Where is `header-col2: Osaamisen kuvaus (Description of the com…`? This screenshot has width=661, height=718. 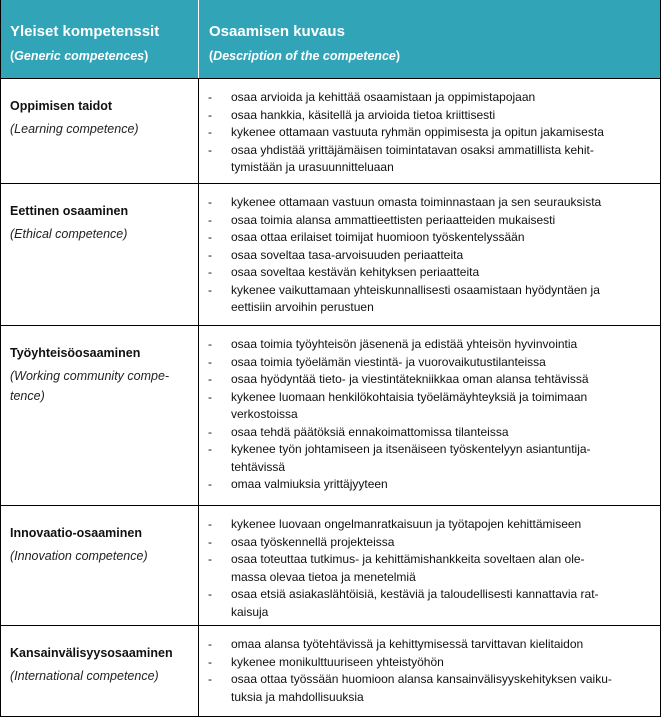
header-col2: Osaamisen kuvaus (Description of the com… is located at coordinates (304, 42).